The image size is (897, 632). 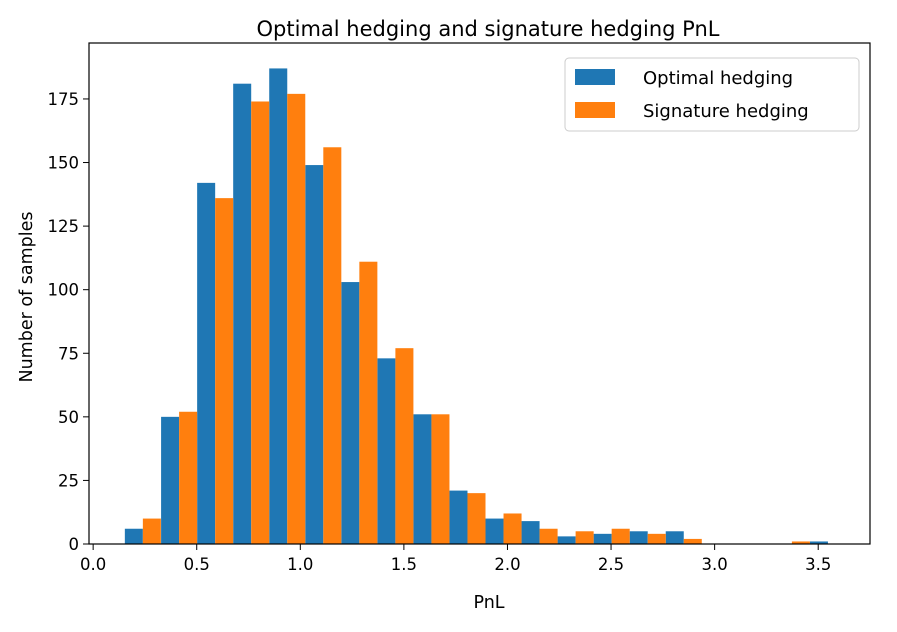 What do you see at coordinates (300, 564) in the screenshot?
I see `x-tick-label: 1.0` at bounding box center [300, 564].